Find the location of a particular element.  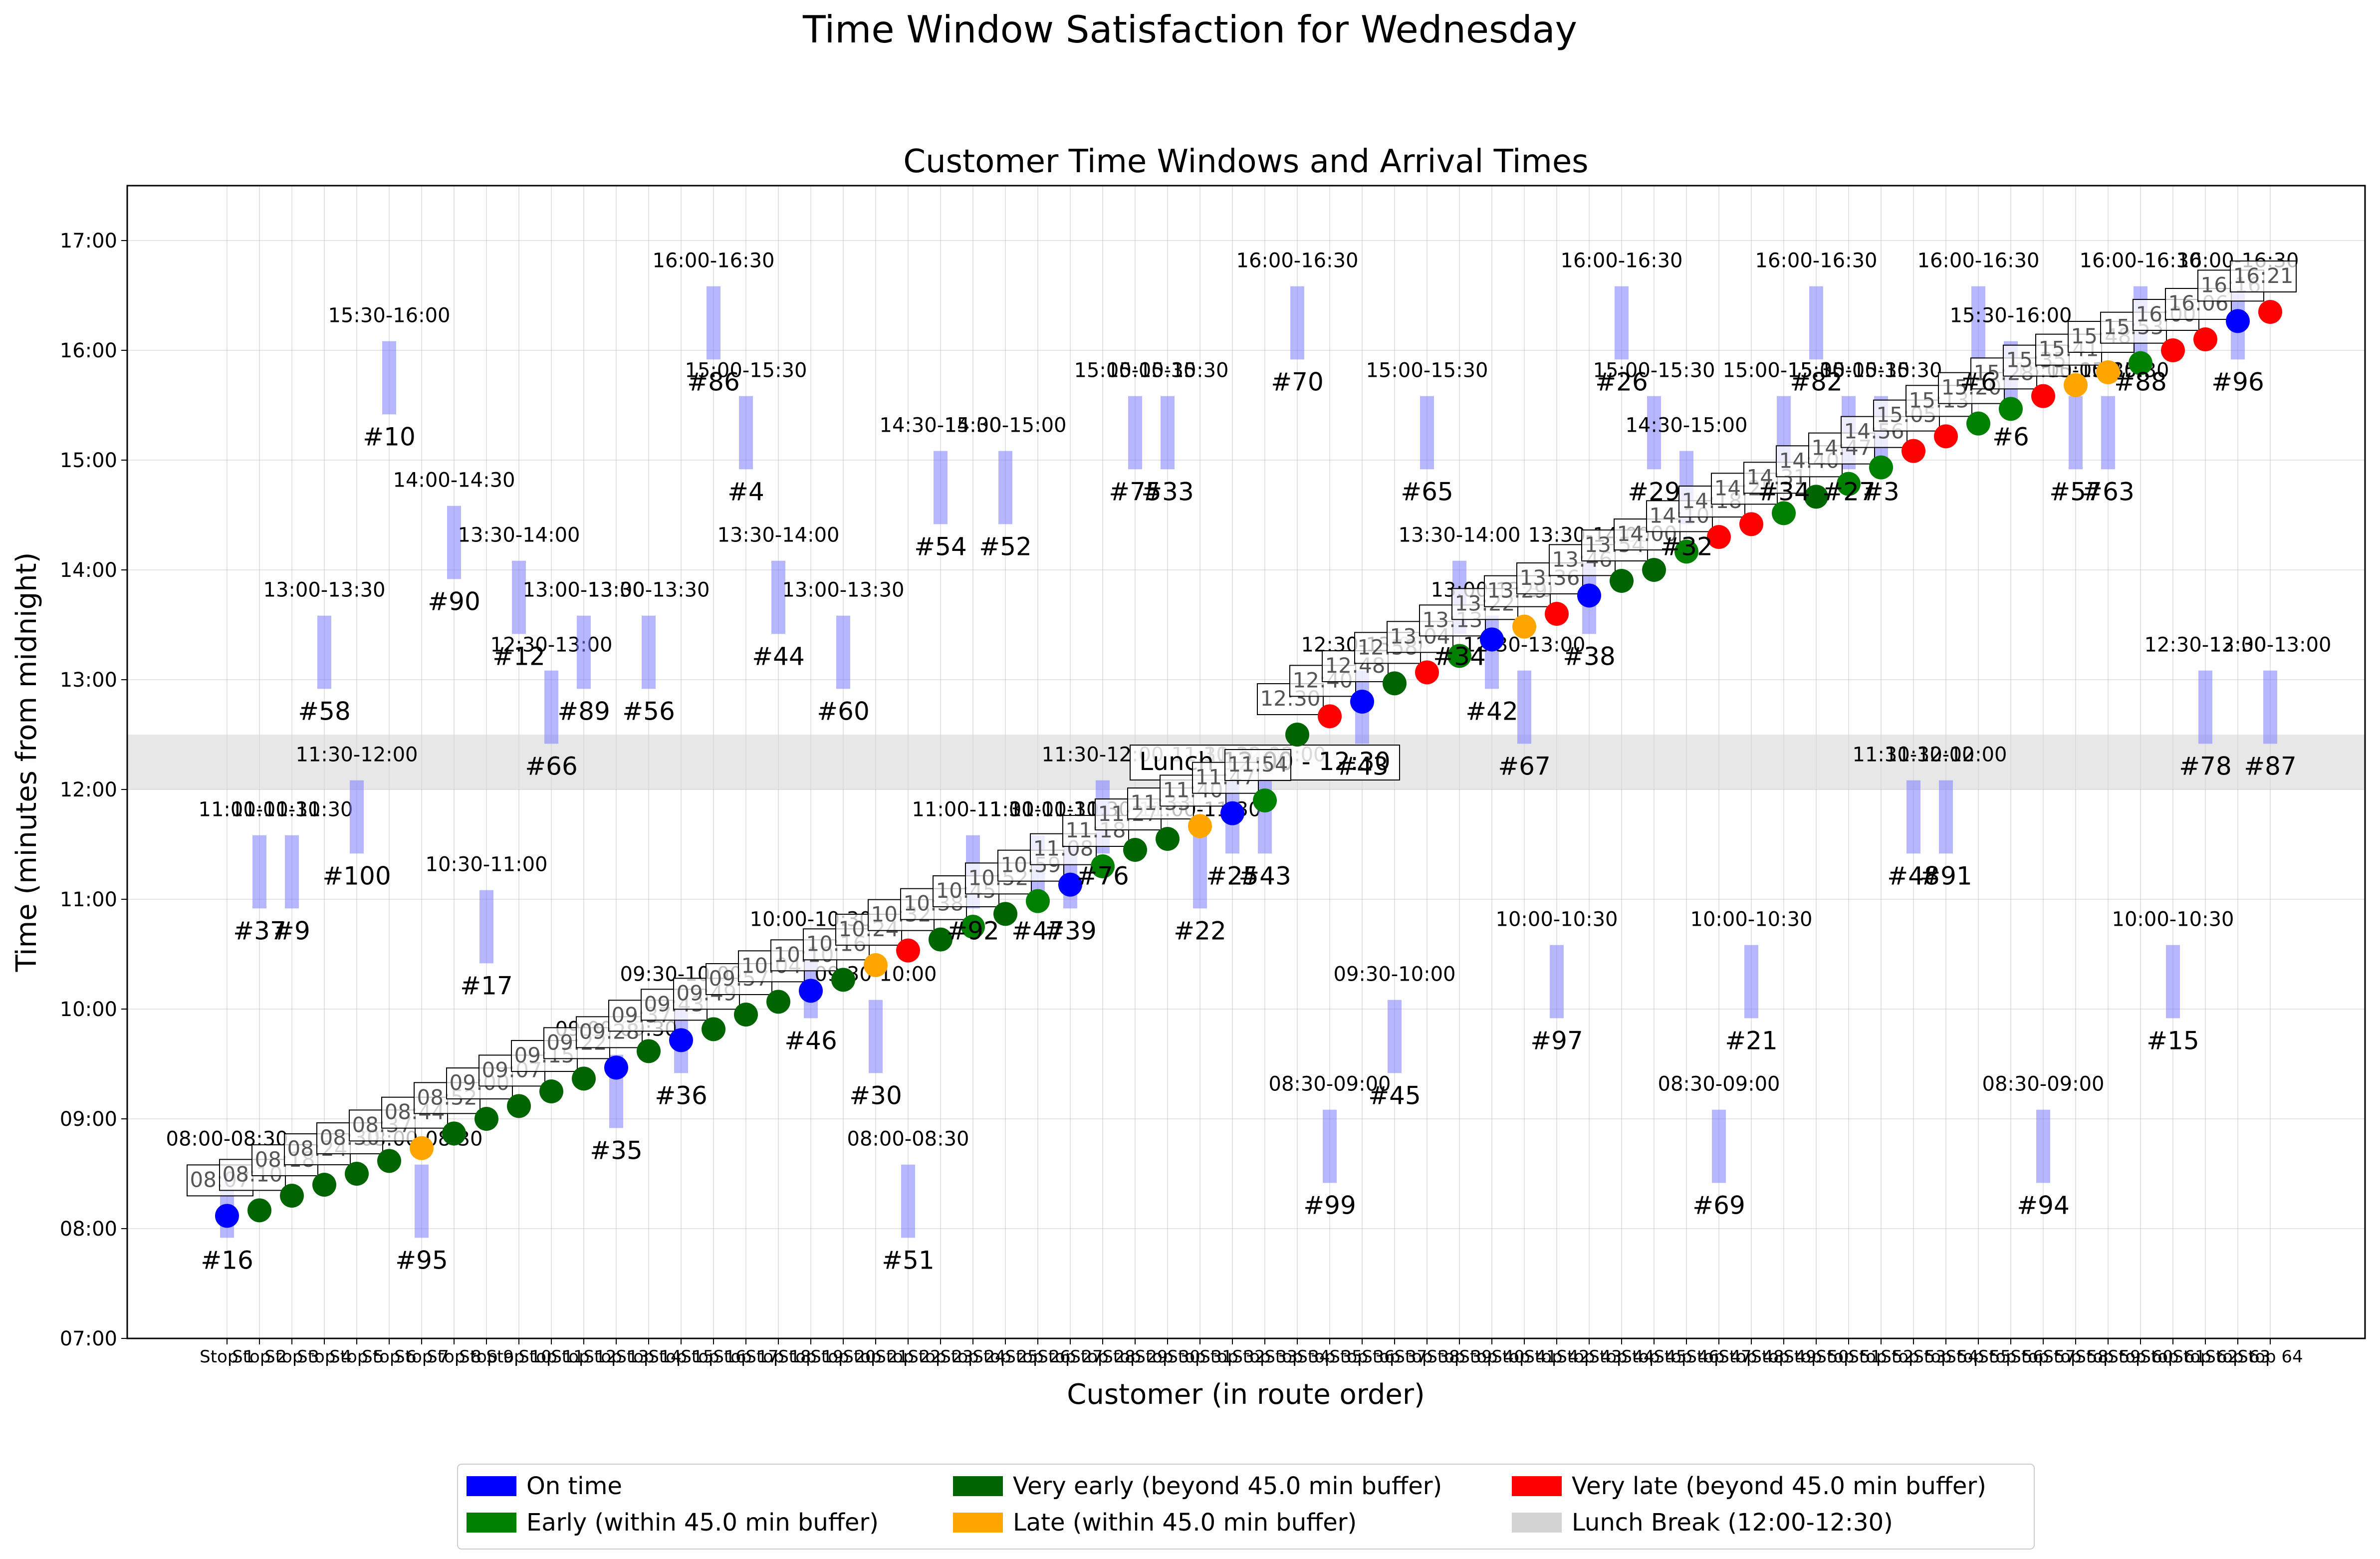

customer-label: #22 is located at coordinates (1200, 930).